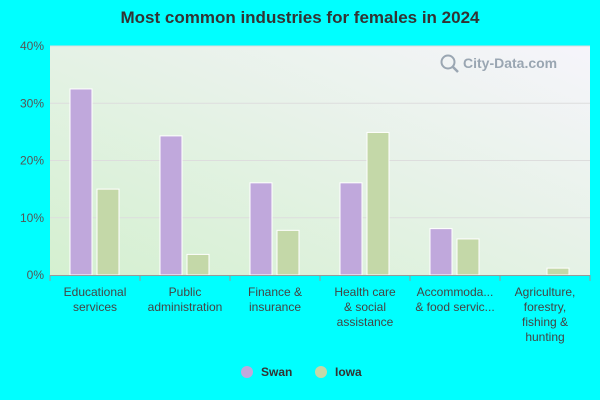 The image size is (600, 400). I want to click on x-category-label: Agriculture, forestry, fishing & hunting, so click(545, 314).